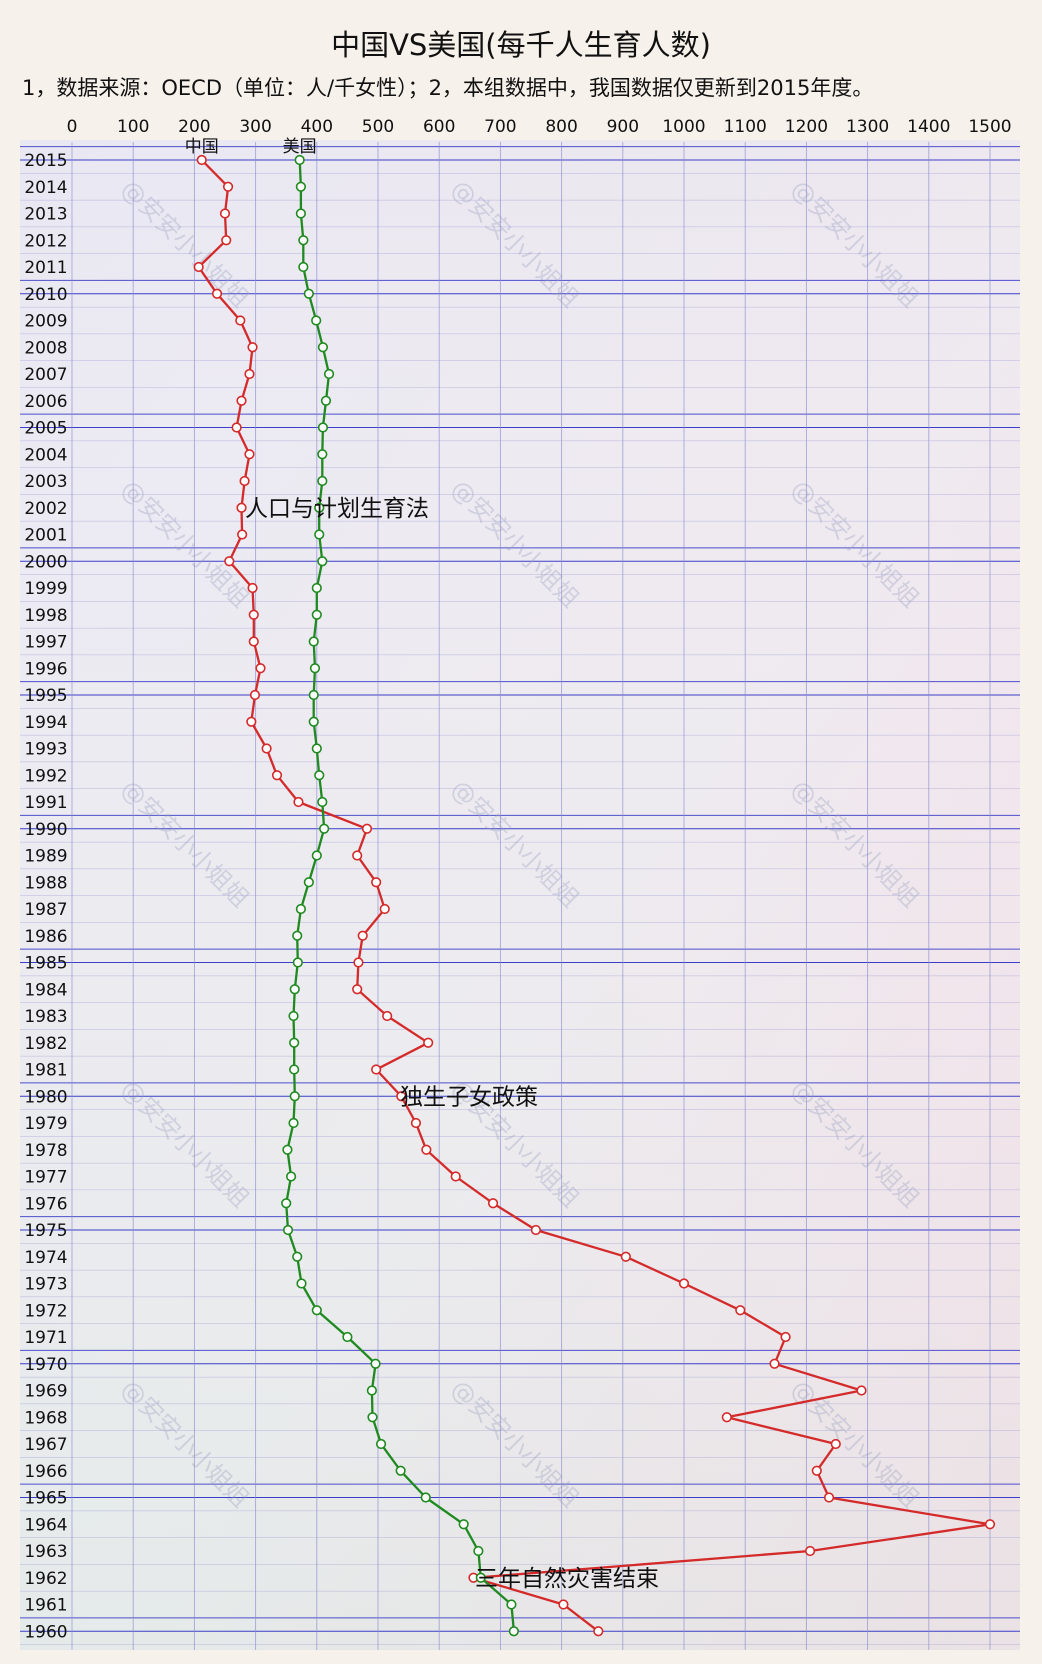 The width and height of the screenshot is (1042, 1664). Describe the element at coordinates (439, 127) in the screenshot. I see `x-tick-label: 600` at that location.